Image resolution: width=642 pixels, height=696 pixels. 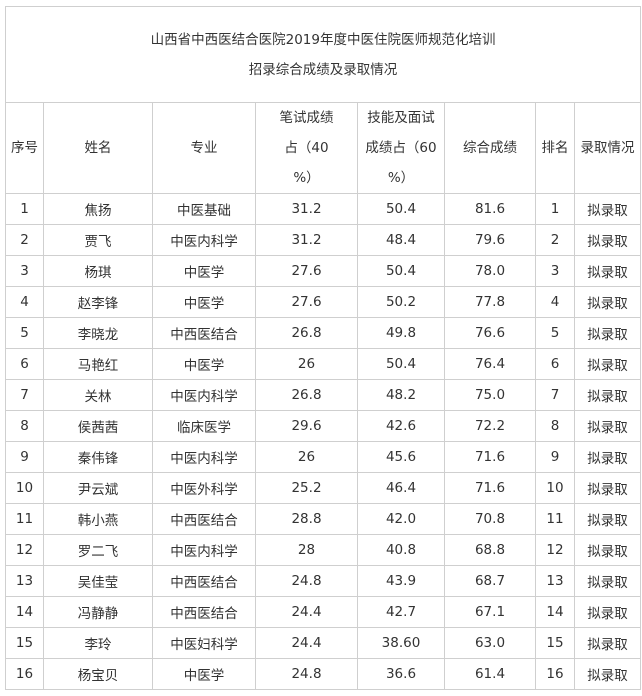 I want to click on table-row: 10 尹云斌 中医外科学 25.2 46.4 71.6 10 拟录取, so click(x=323, y=488).